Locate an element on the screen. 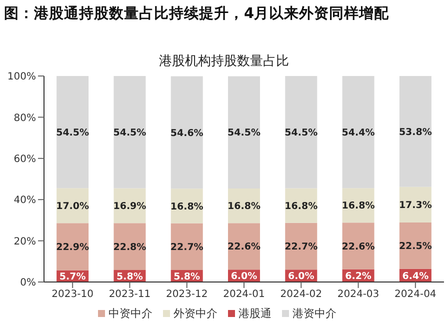 This screenshot has width=448, height=321. data-label: 16.9% is located at coordinates (130, 206).